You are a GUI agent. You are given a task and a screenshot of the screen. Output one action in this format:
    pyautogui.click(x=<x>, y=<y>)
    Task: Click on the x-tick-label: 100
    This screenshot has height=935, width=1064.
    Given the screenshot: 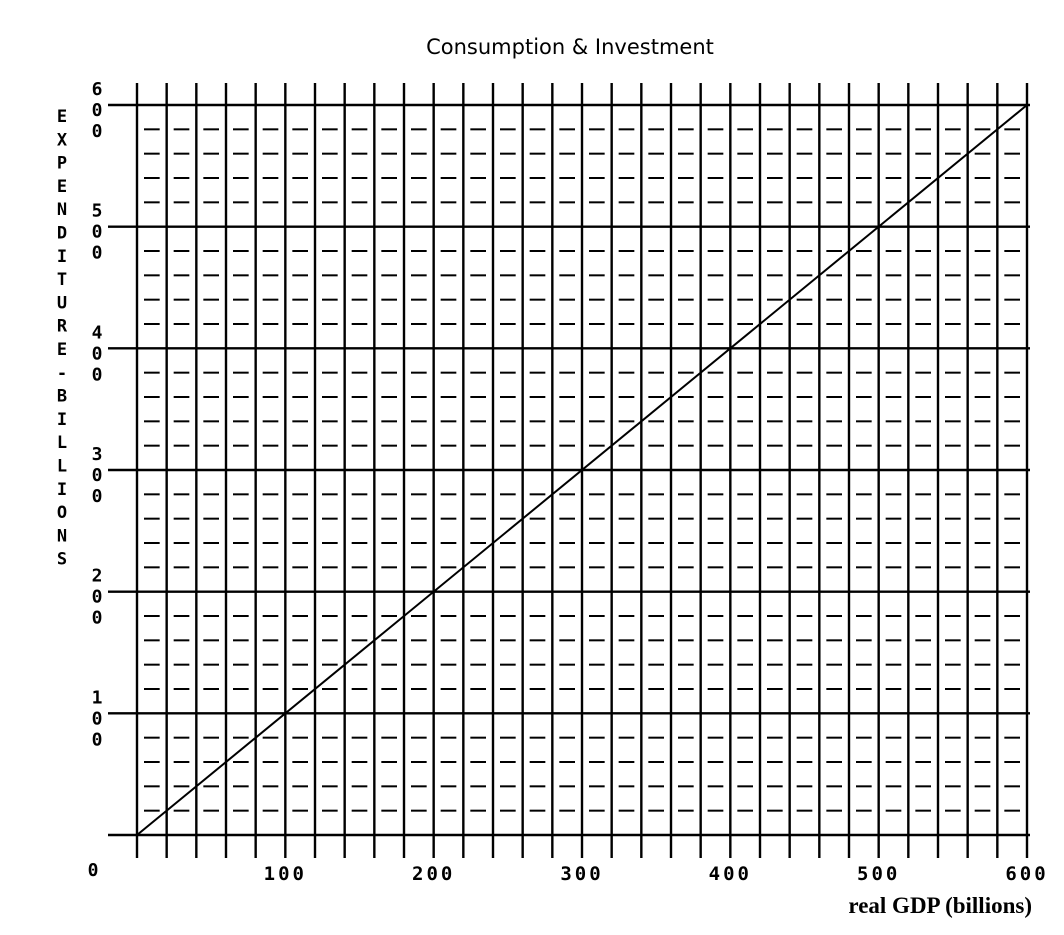 What is the action you would take?
    pyautogui.click(x=285, y=874)
    